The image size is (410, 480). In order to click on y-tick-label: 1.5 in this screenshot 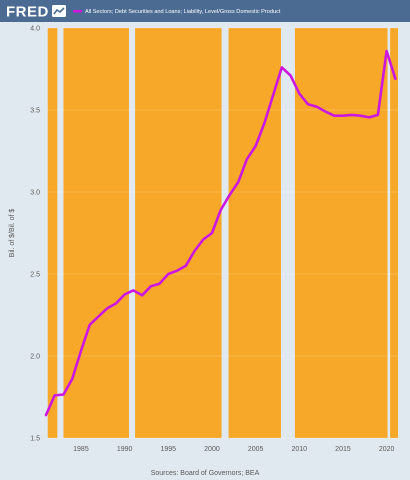, I will do `click(35, 439)`.